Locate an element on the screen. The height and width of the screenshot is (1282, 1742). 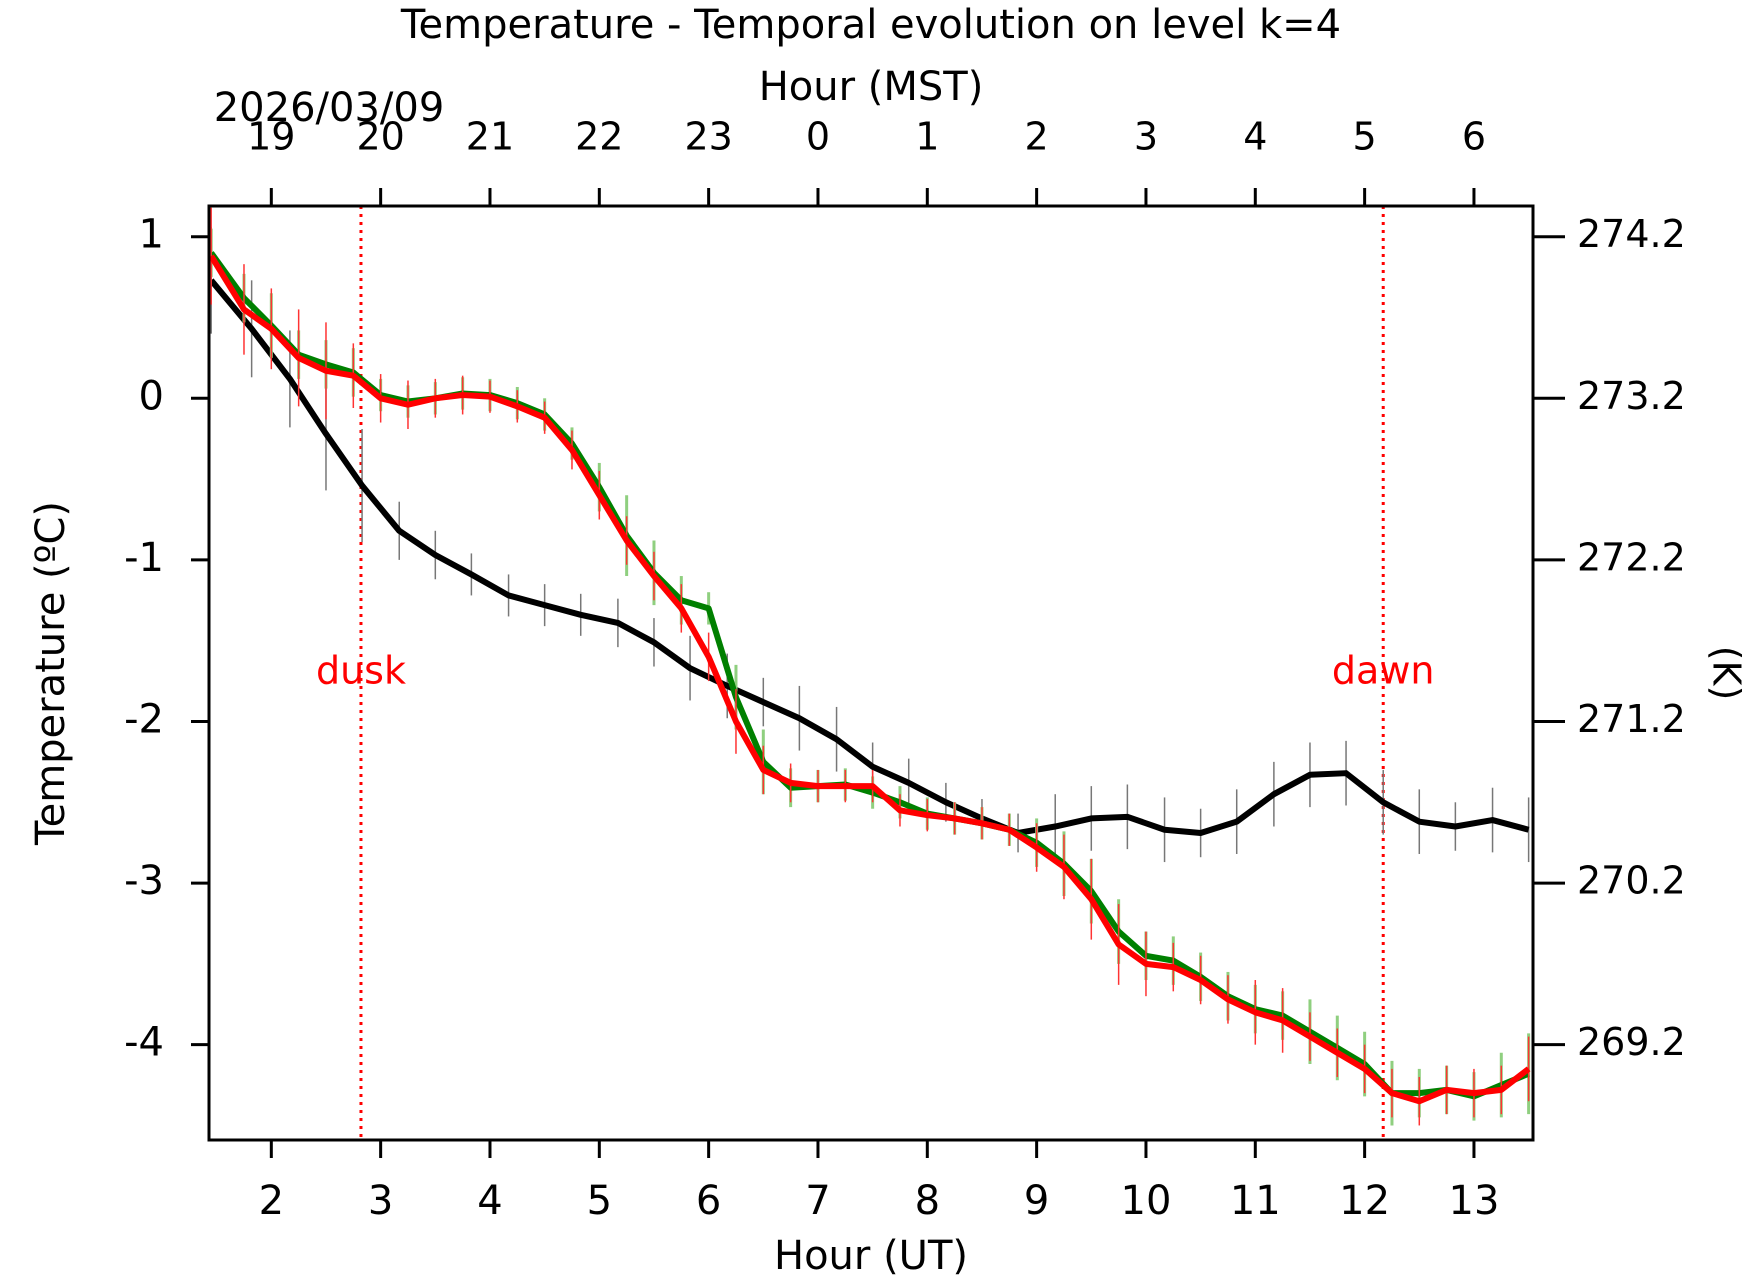
y-tick-label: -3 is located at coordinates (144, 881).